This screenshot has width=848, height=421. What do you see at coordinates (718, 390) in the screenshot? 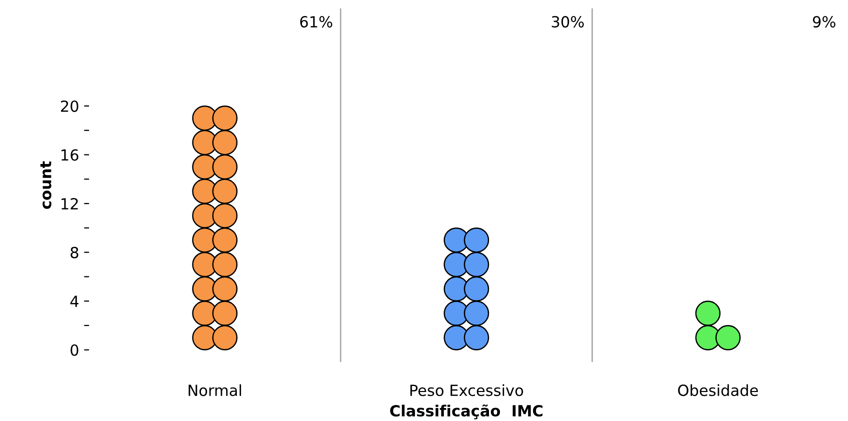
I see `x-tick-label: Obesidade` at bounding box center [718, 390].